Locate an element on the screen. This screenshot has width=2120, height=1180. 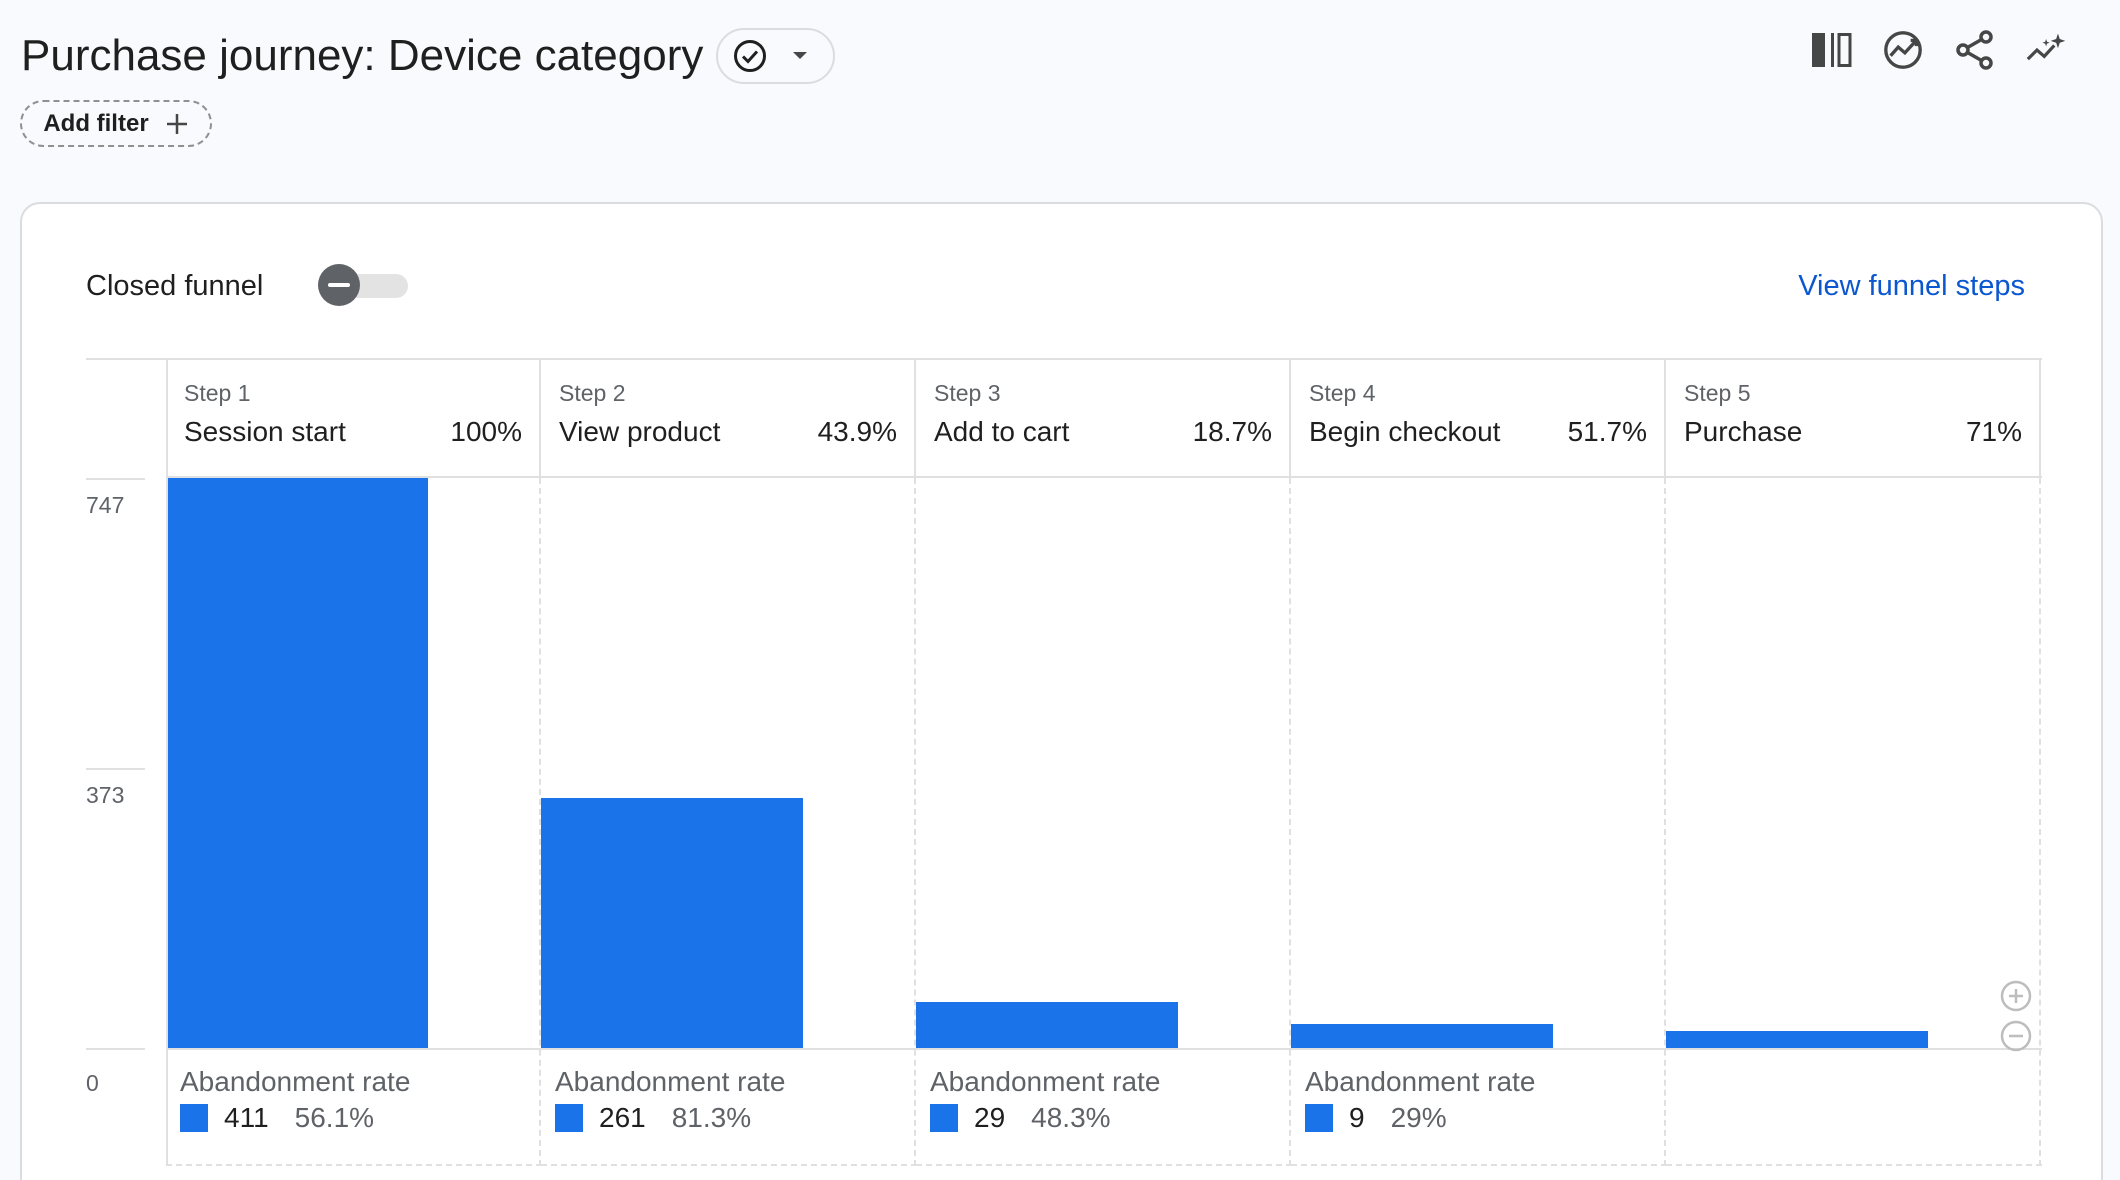
abandonment-count: 29 is located at coordinates (990, 1117).